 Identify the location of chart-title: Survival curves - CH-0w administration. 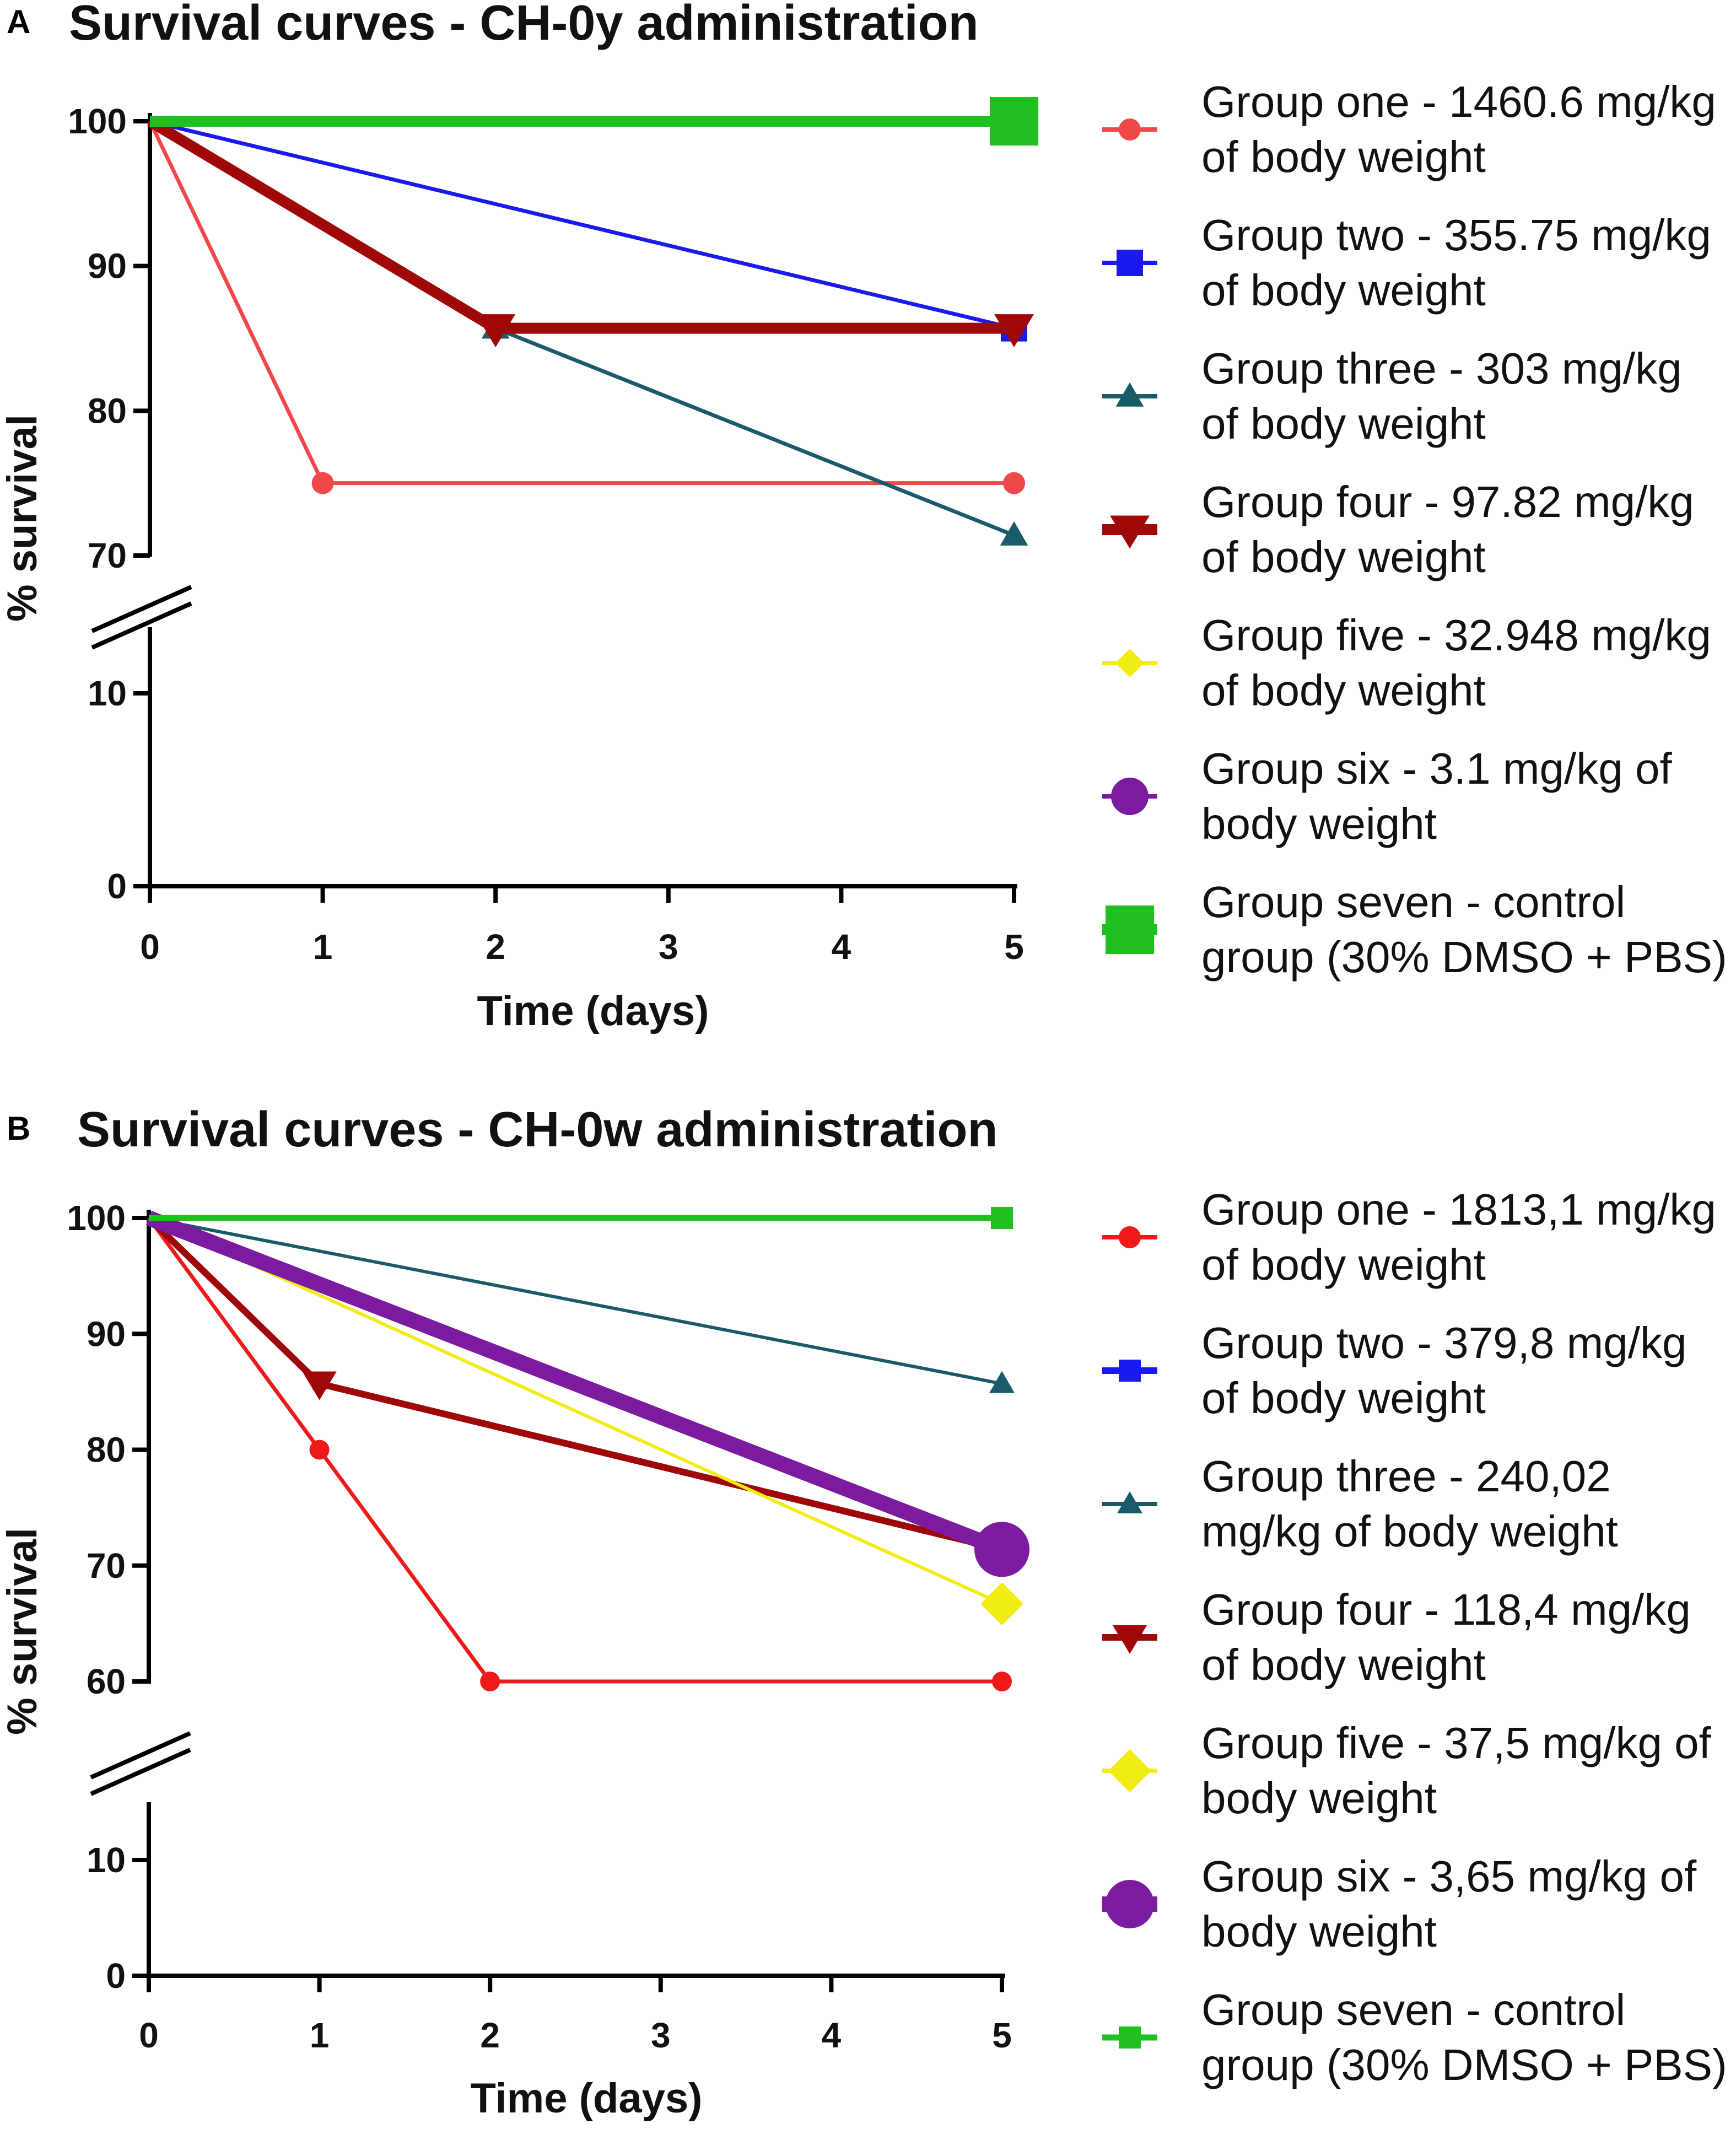
(537, 1129).